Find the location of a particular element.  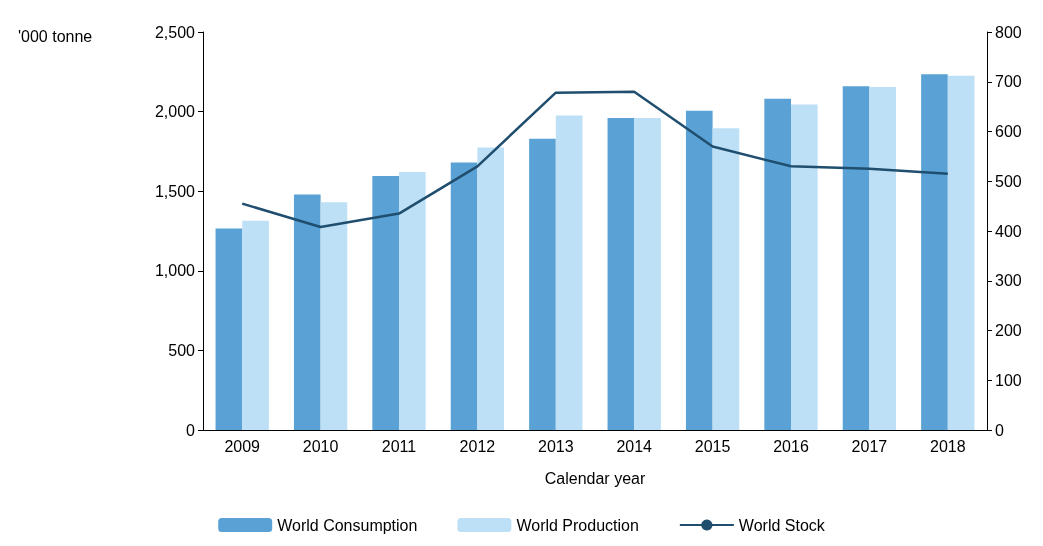

x-tick-label: 2012 is located at coordinates (477, 446).